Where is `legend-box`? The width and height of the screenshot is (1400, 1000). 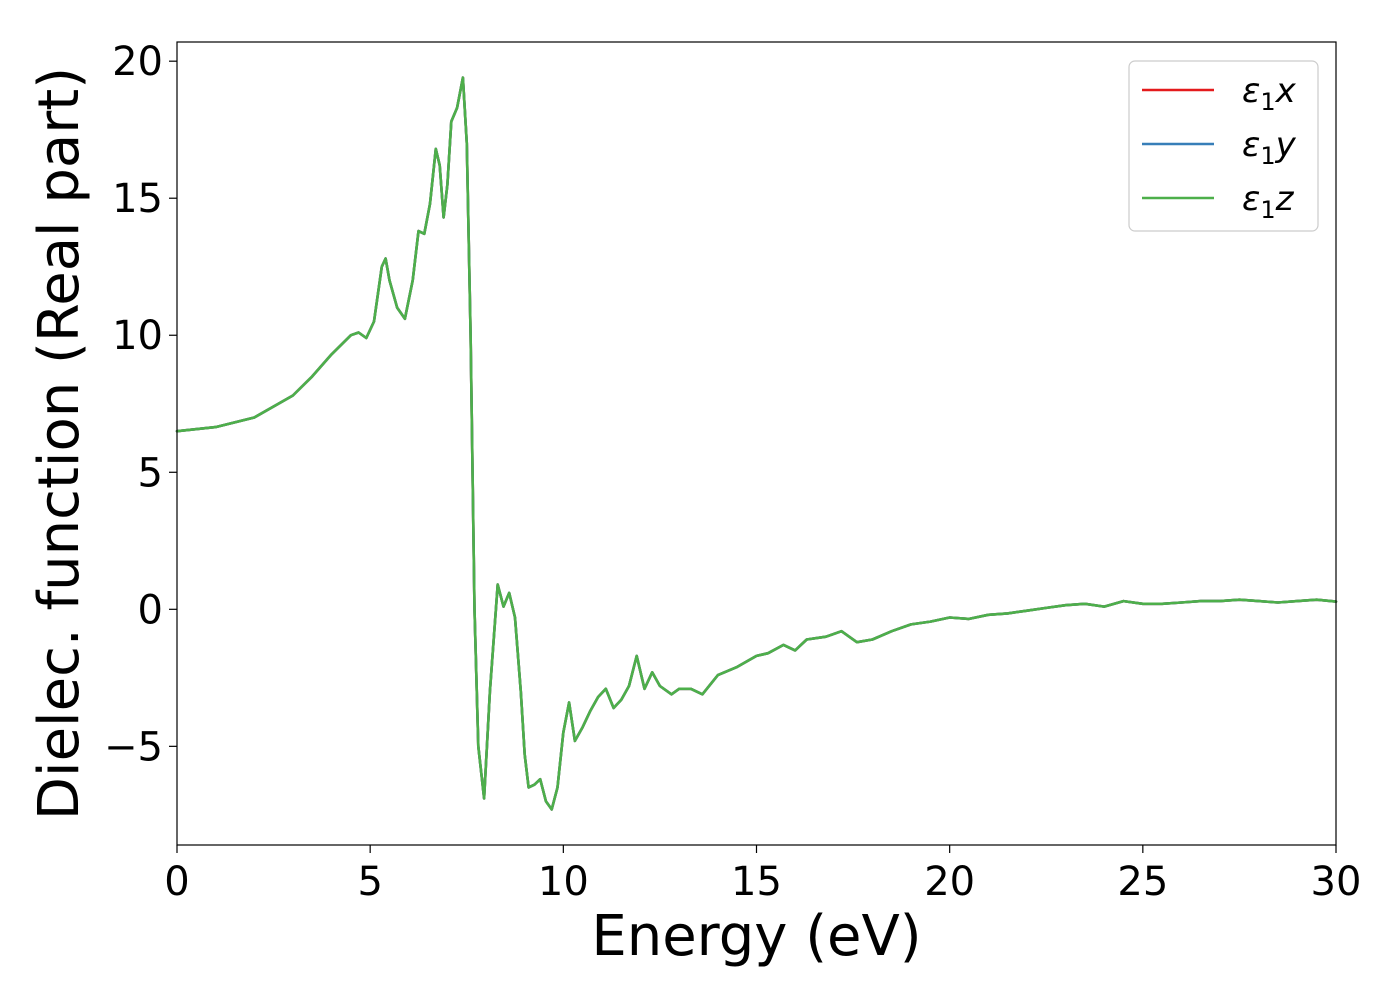
legend-box is located at coordinates (1223, 146).